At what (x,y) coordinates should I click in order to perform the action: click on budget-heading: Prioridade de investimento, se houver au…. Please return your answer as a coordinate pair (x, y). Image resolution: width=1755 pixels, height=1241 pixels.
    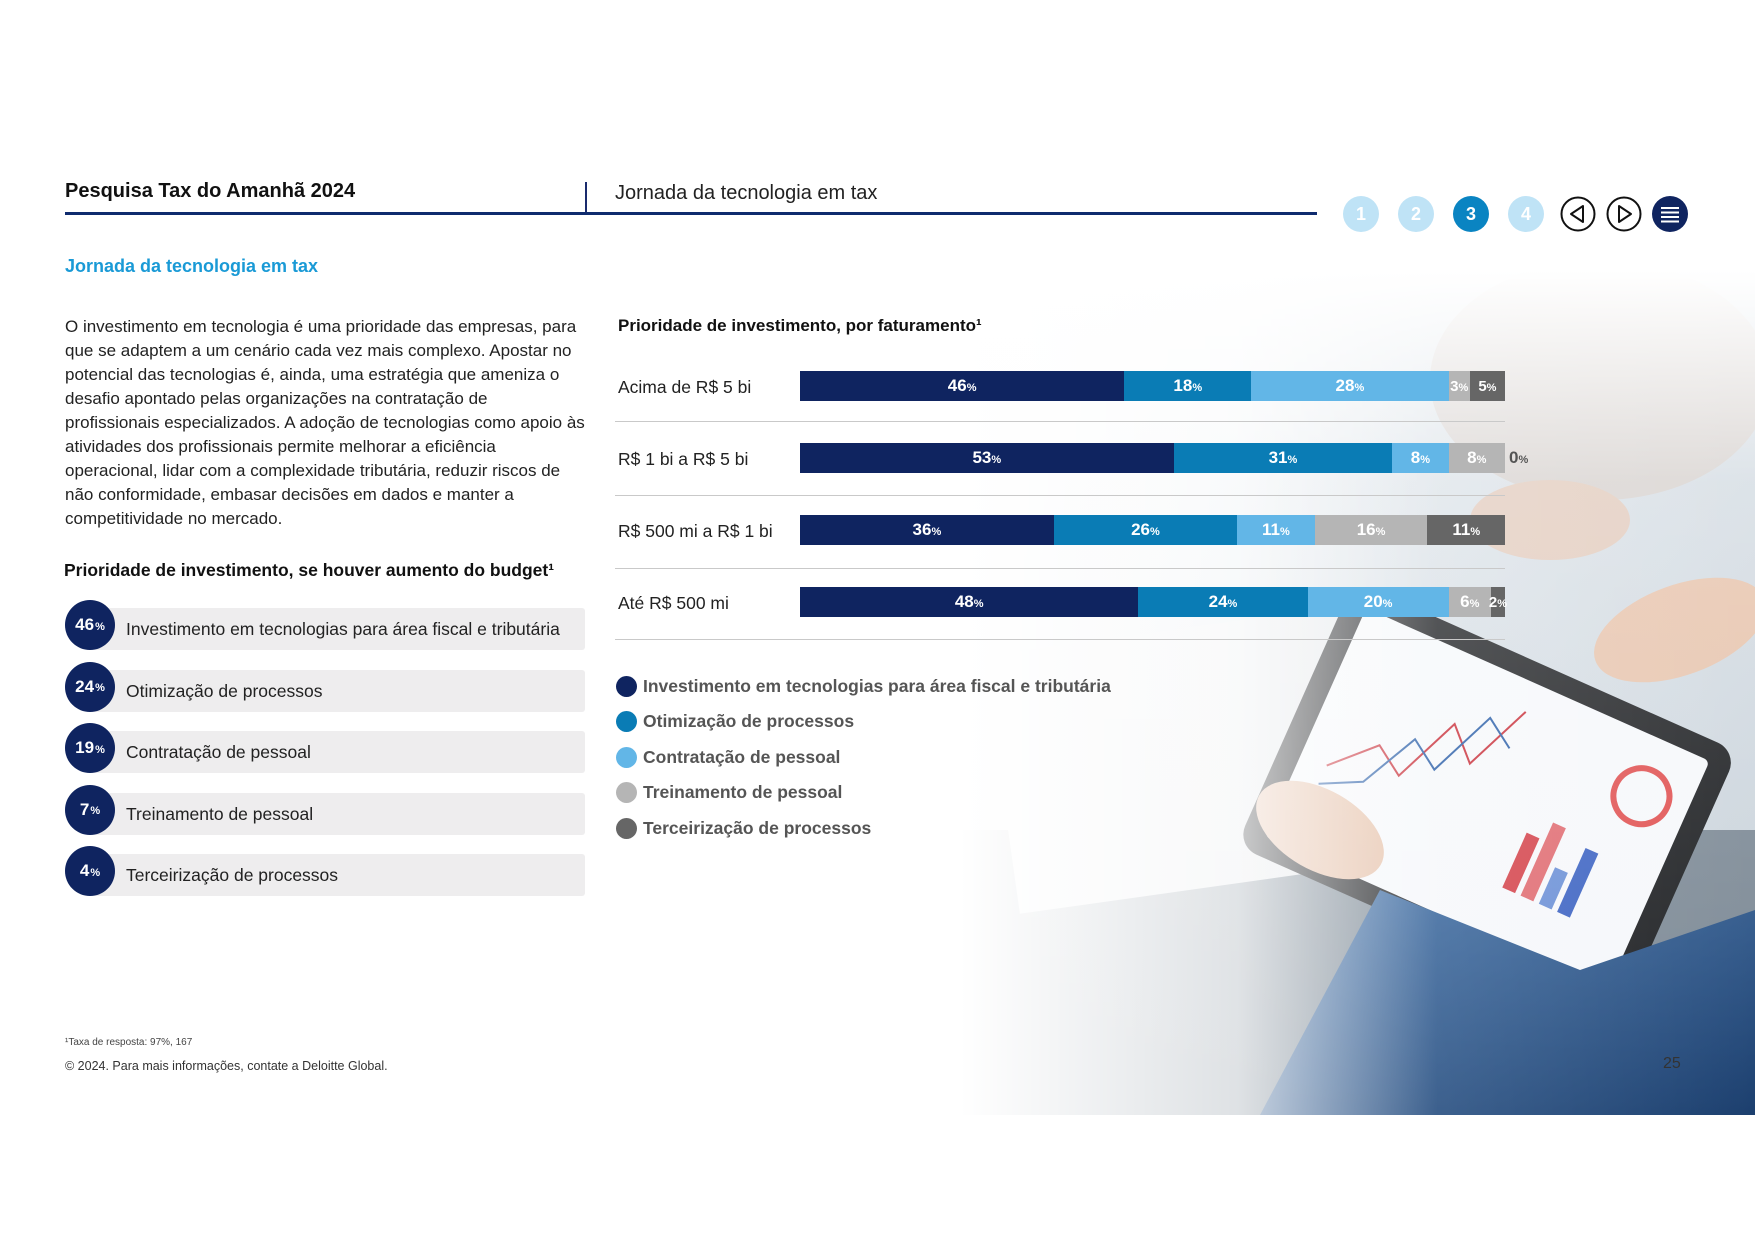
    Looking at the image, I should click on (309, 570).